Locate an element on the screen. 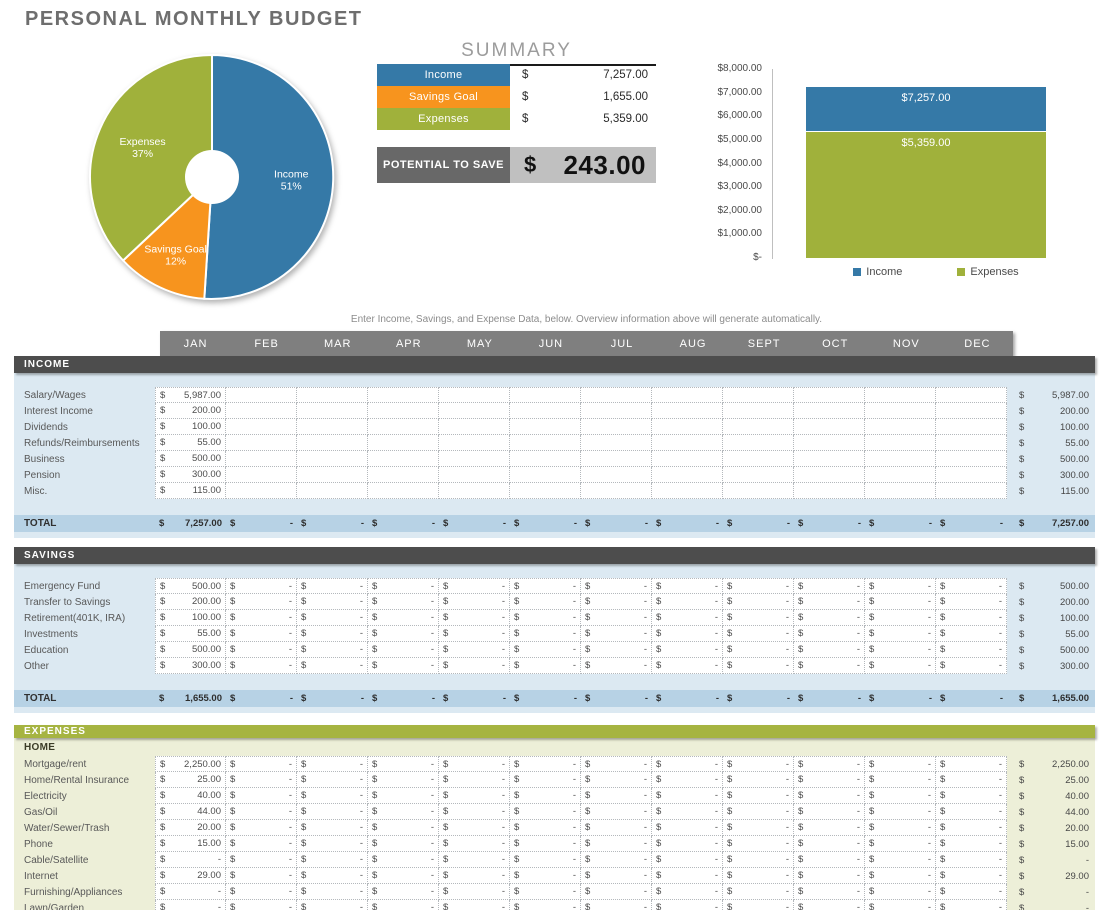  cell-expenses-cable-satellite-aug: $ - is located at coordinates (687, 860).